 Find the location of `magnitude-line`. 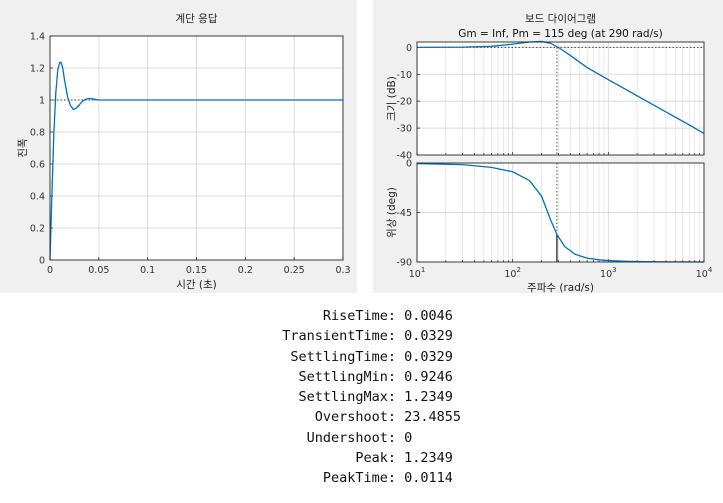

magnitude-line is located at coordinates (560, 87).